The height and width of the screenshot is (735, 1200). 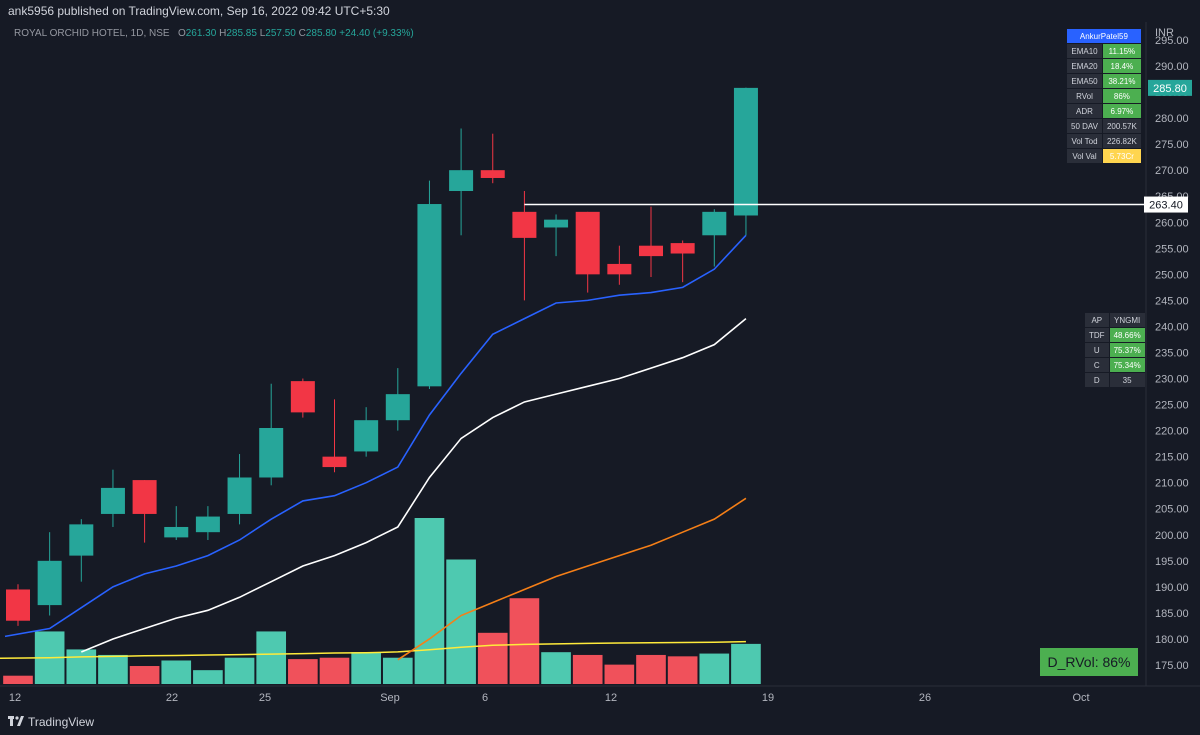 What do you see at coordinates (1172, 562) in the screenshot?
I see `y-tick-label: 195.00` at bounding box center [1172, 562].